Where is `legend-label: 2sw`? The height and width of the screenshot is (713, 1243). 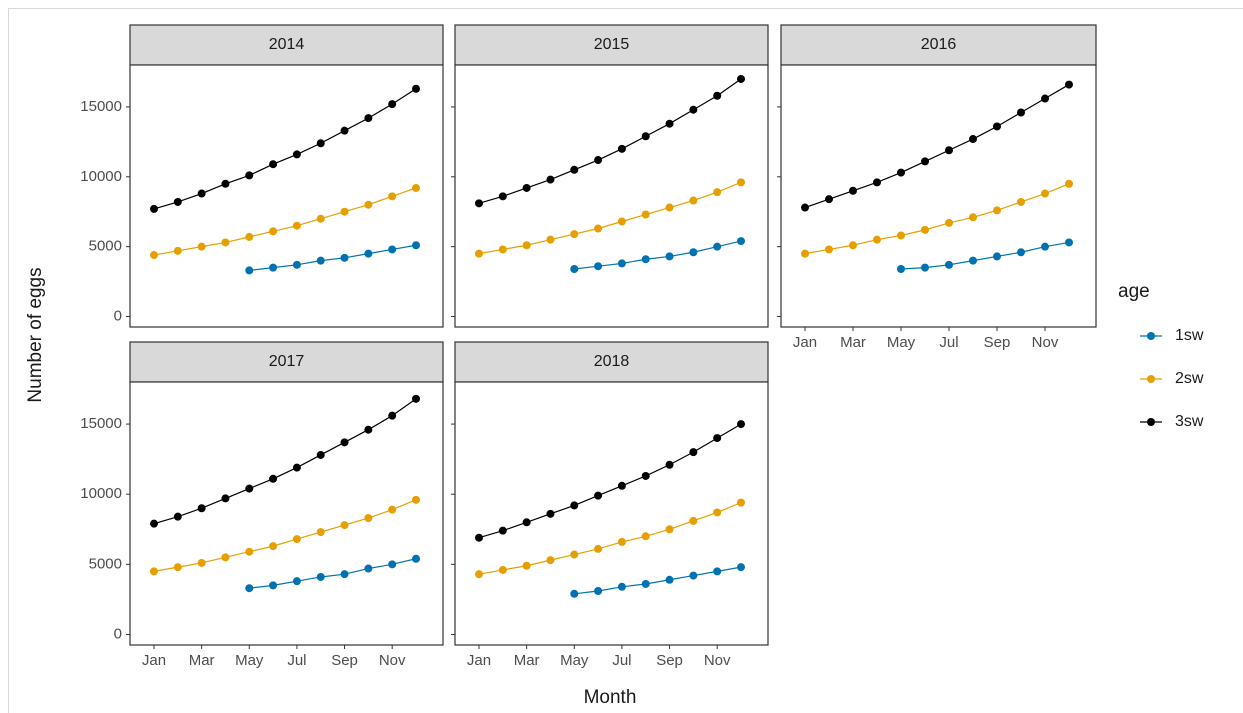
legend-label: 2sw is located at coordinates (1189, 378).